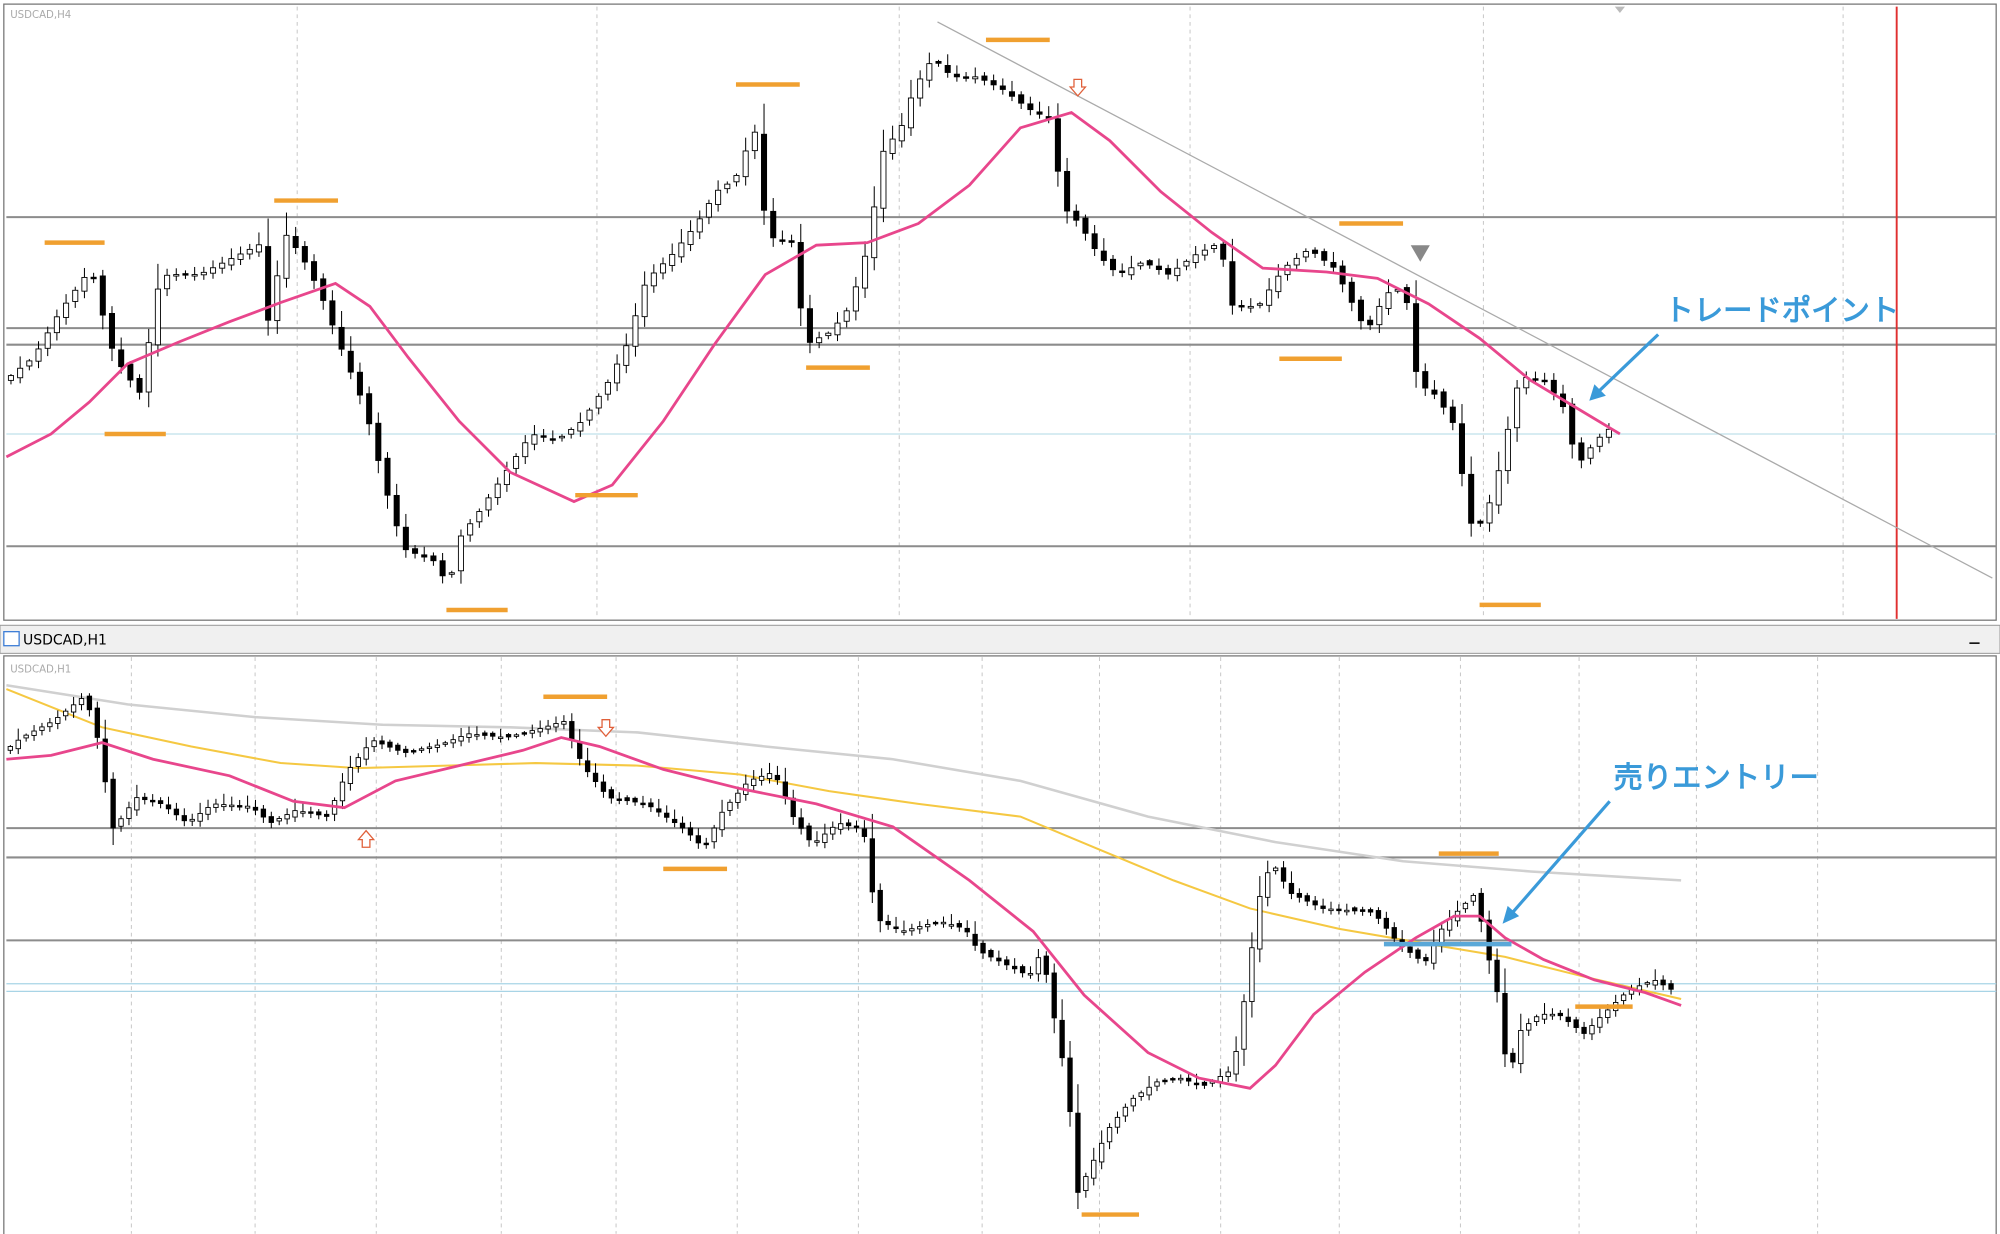 Image resolution: width=2000 pixels, height=1234 pixels. I want to click on down-arrow, so click(1077, 87).